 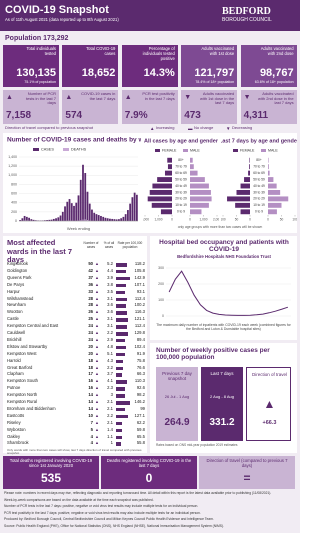 I want to click on ward-percent: 4.4, so click(x=110, y=270).